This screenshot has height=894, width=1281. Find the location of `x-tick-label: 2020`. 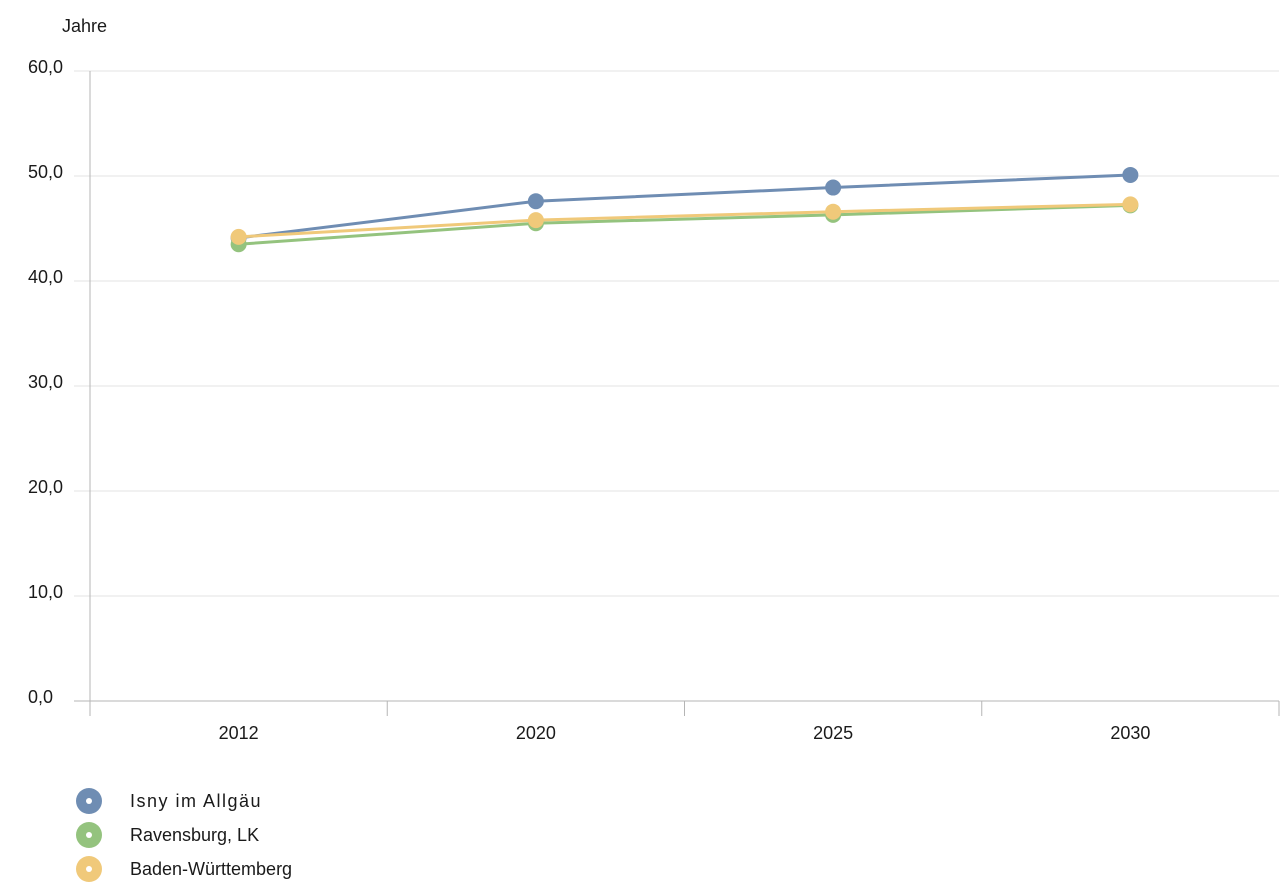

x-tick-label: 2020 is located at coordinates (536, 733).